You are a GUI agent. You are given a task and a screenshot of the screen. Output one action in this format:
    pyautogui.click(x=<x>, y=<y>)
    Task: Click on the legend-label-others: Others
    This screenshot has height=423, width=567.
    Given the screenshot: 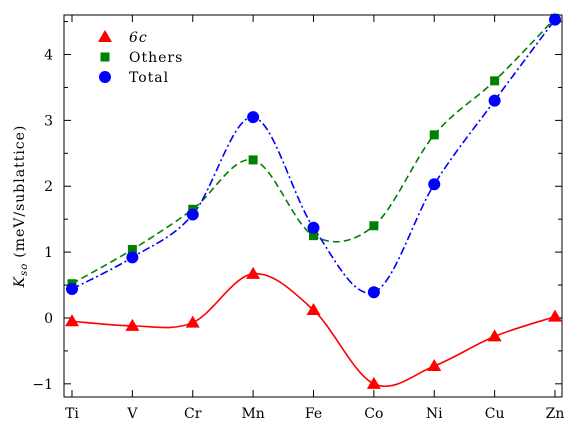 What is the action you would take?
    pyautogui.click(x=156, y=58)
    